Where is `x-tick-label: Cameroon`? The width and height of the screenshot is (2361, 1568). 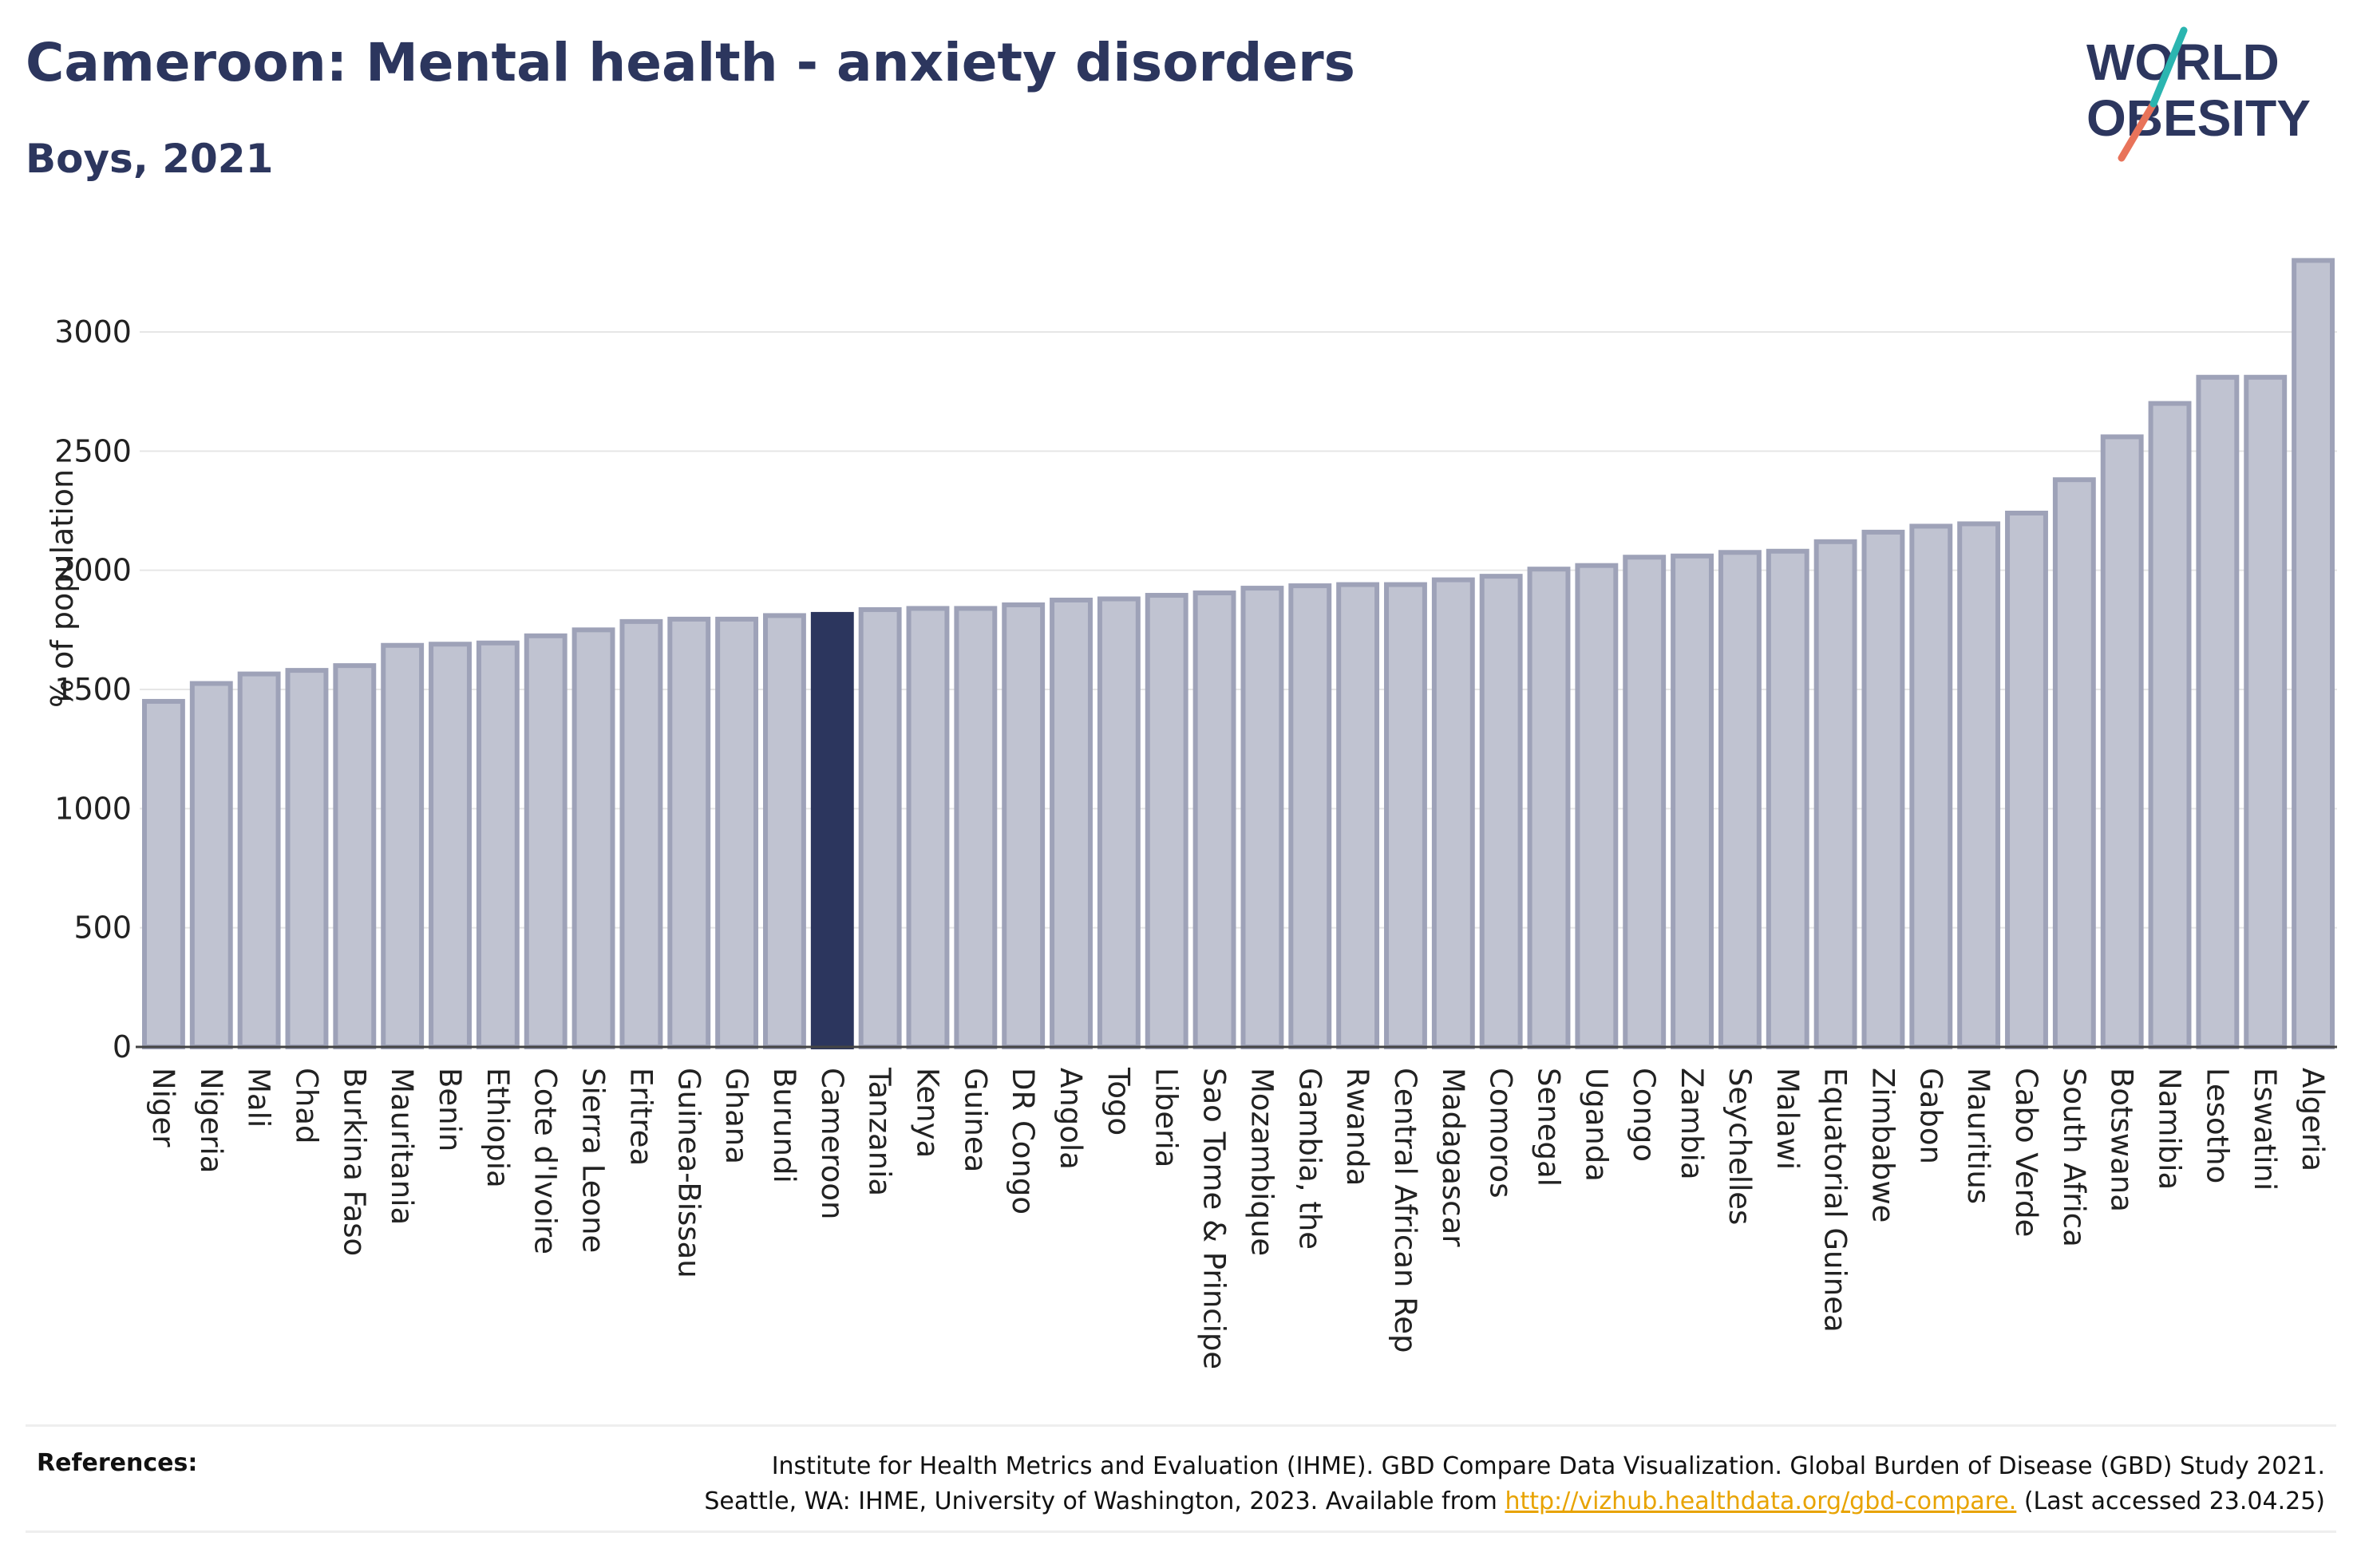
x-tick-label: Cameroon is located at coordinates (832, 1143).